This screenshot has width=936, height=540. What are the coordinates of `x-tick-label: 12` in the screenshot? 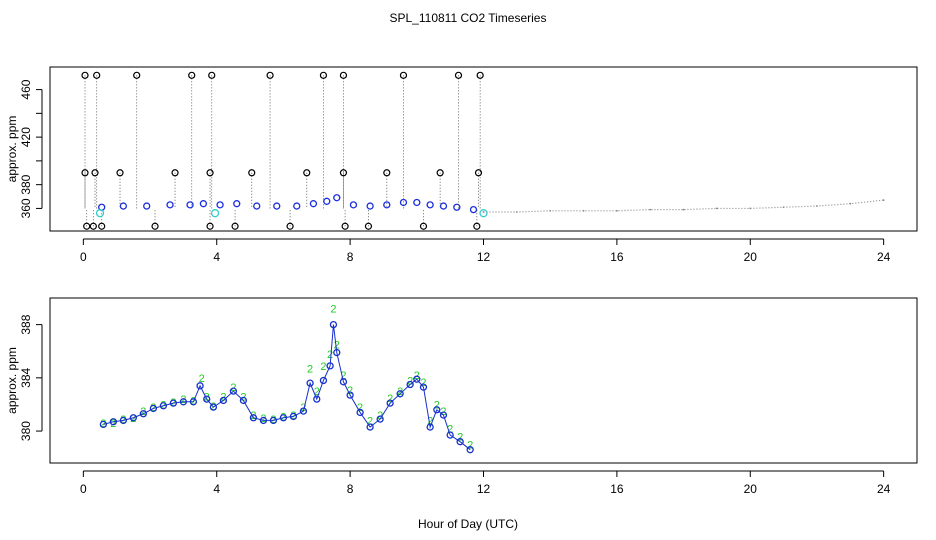 It's located at (484, 257).